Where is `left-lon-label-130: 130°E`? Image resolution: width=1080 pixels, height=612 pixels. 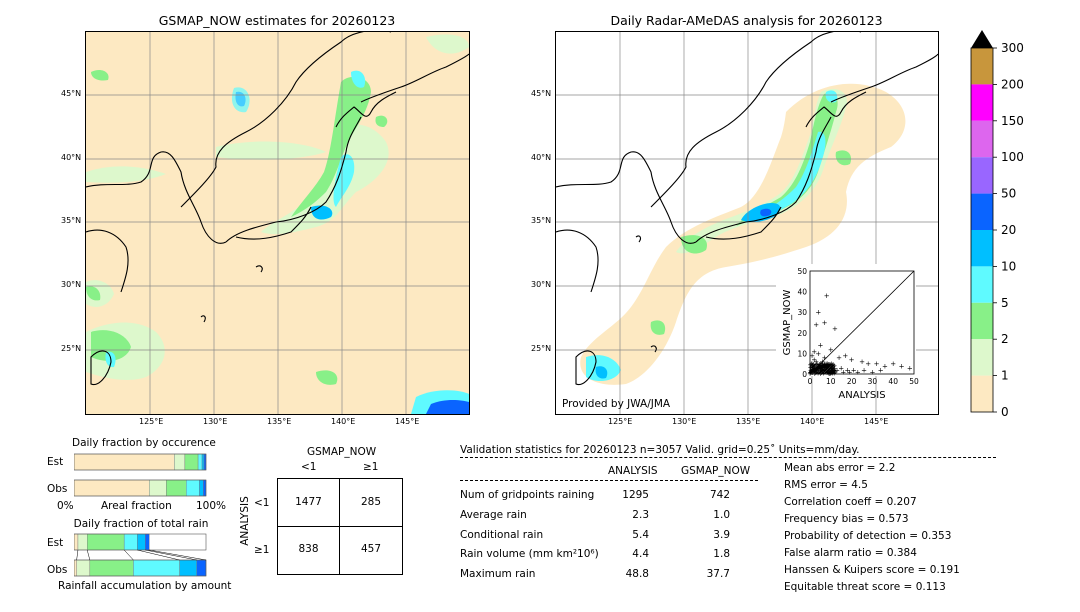 left-lon-label-130: 130°E is located at coordinates (215, 421).